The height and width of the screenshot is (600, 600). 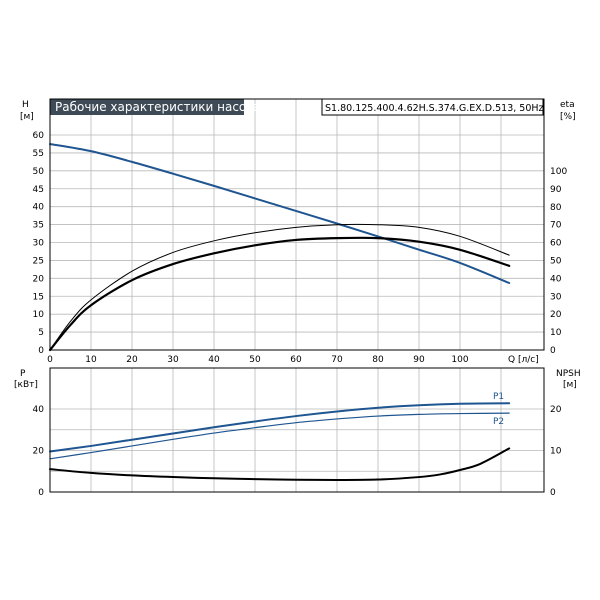 What do you see at coordinates (337, 360) in the screenshot?
I see `x-tick-label: 70` at bounding box center [337, 360].